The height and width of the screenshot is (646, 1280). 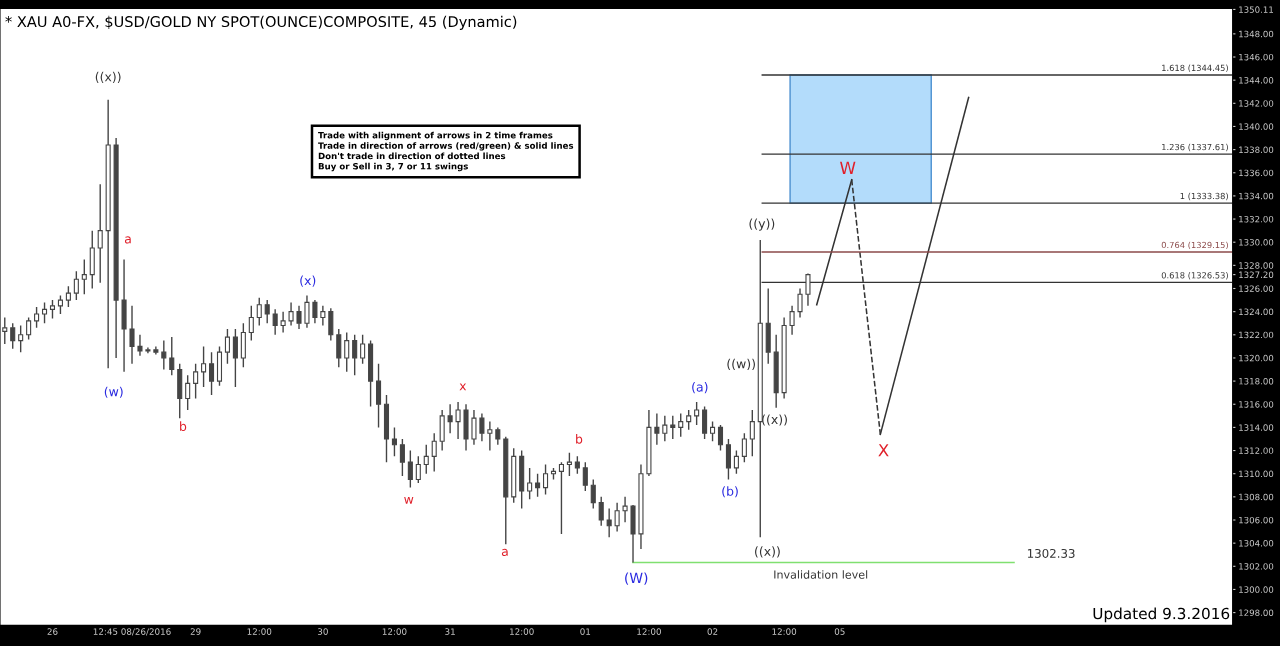 What do you see at coordinates (821, 574) in the screenshot?
I see `annotation: Invalidation level` at bounding box center [821, 574].